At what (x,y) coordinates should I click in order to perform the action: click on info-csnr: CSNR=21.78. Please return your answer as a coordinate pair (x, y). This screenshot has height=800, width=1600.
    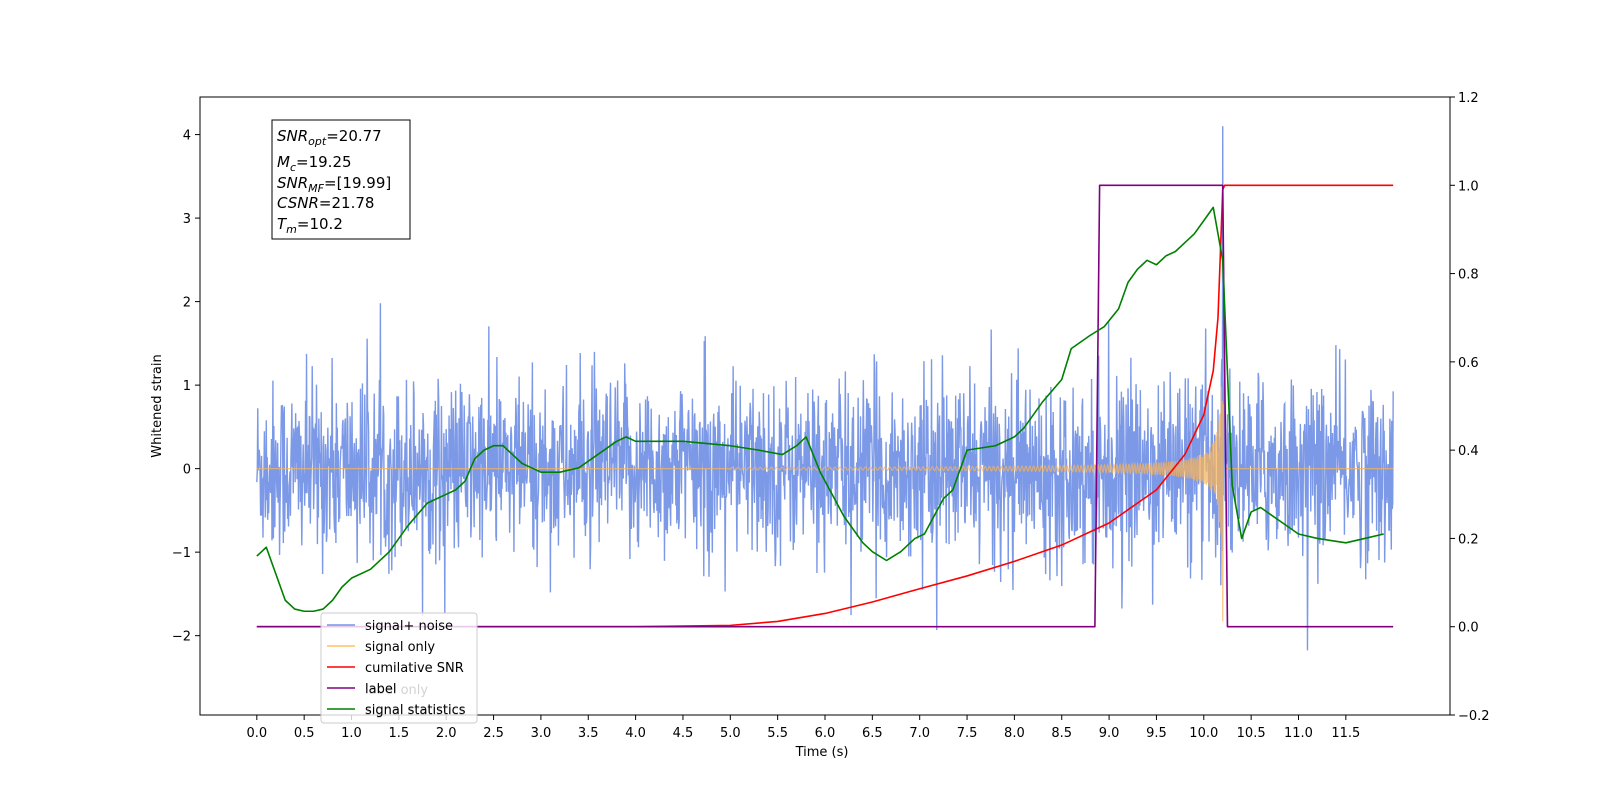
    Looking at the image, I should click on (325, 203).